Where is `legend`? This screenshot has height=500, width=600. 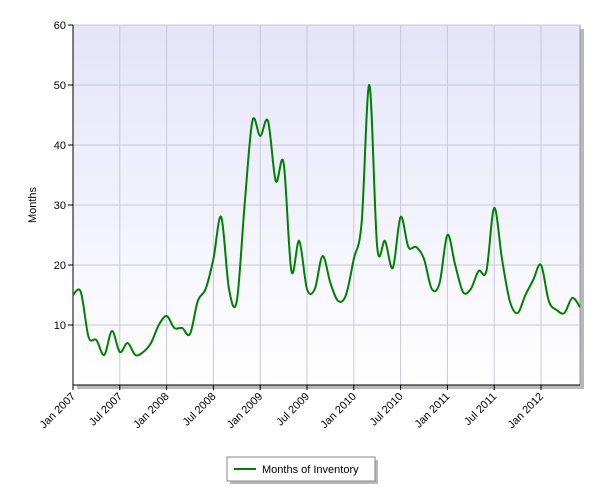
legend is located at coordinates (301, 469).